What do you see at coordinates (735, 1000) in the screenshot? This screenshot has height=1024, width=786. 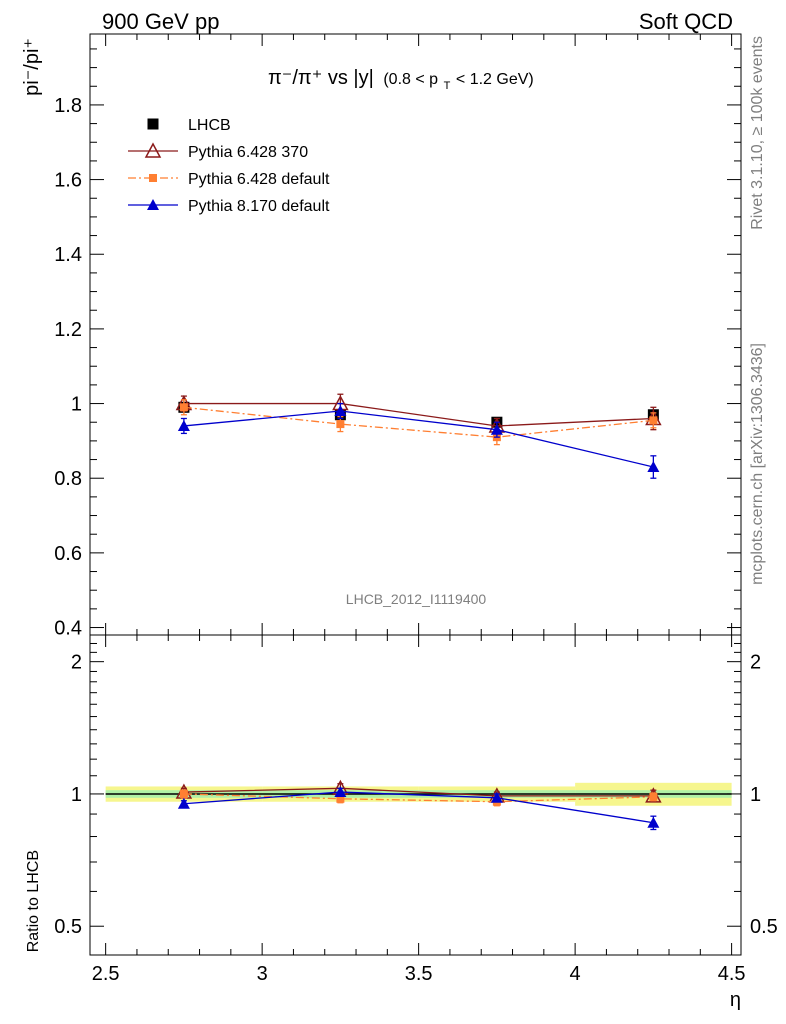 I see `x-axis-label: η` at bounding box center [735, 1000].